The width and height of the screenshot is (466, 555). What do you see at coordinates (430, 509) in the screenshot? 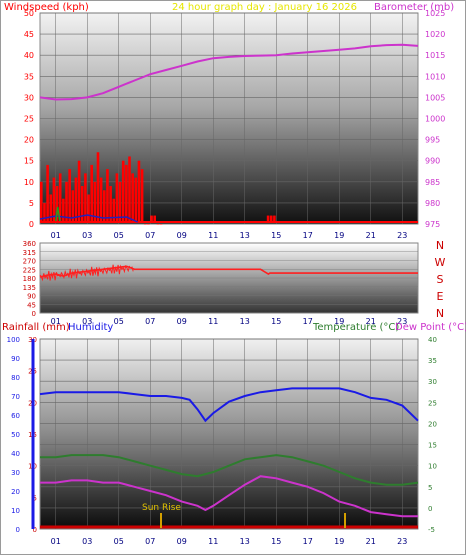
I see `temperature-tick: 0` at bounding box center [430, 509].